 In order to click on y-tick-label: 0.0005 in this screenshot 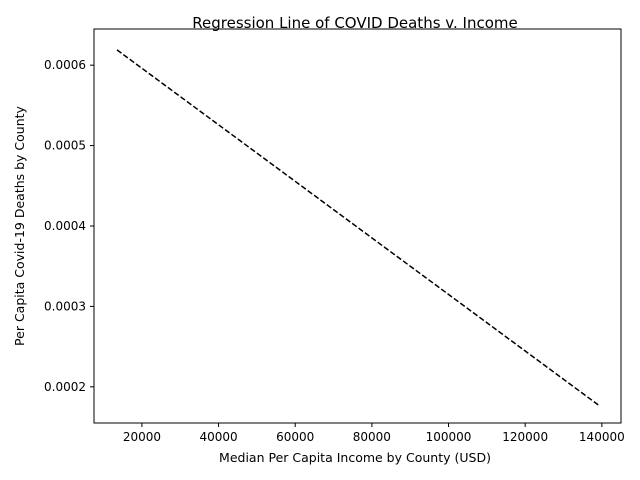, I will do `click(65, 146)`.